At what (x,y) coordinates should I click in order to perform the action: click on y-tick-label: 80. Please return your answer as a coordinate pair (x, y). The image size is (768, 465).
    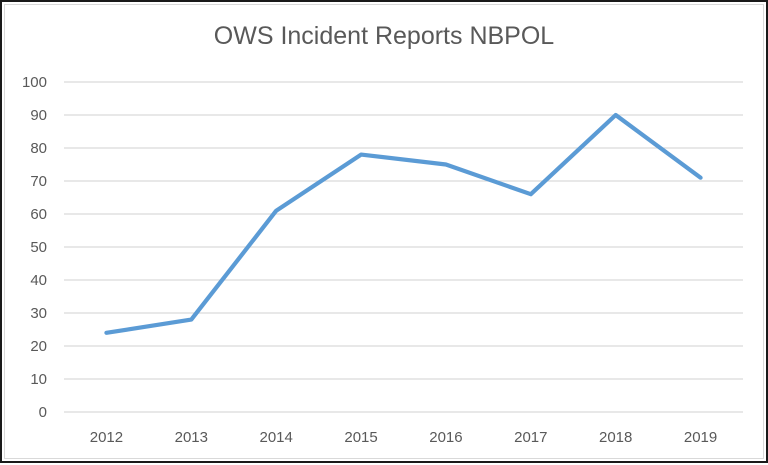
    Looking at the image, I should click on (38, 148).